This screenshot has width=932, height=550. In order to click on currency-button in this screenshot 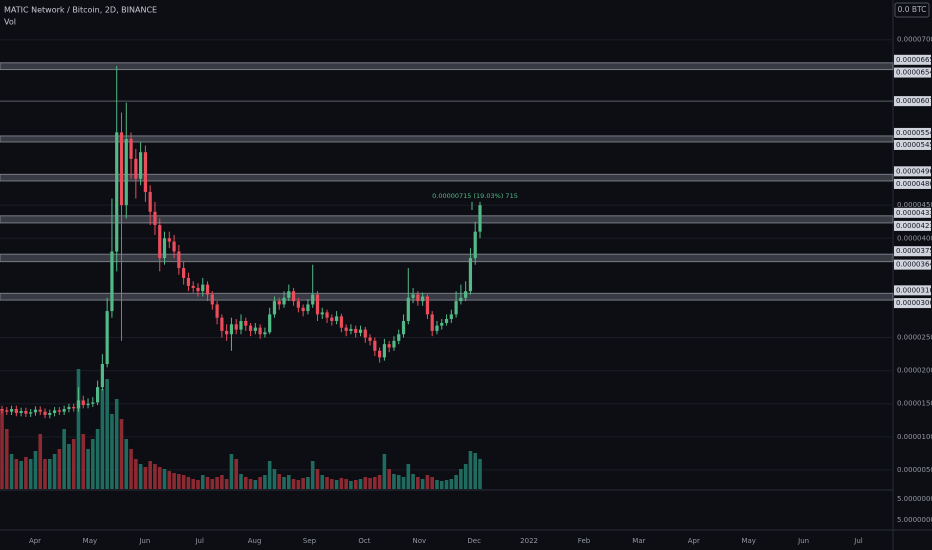, I will do `click(912, 10)`.